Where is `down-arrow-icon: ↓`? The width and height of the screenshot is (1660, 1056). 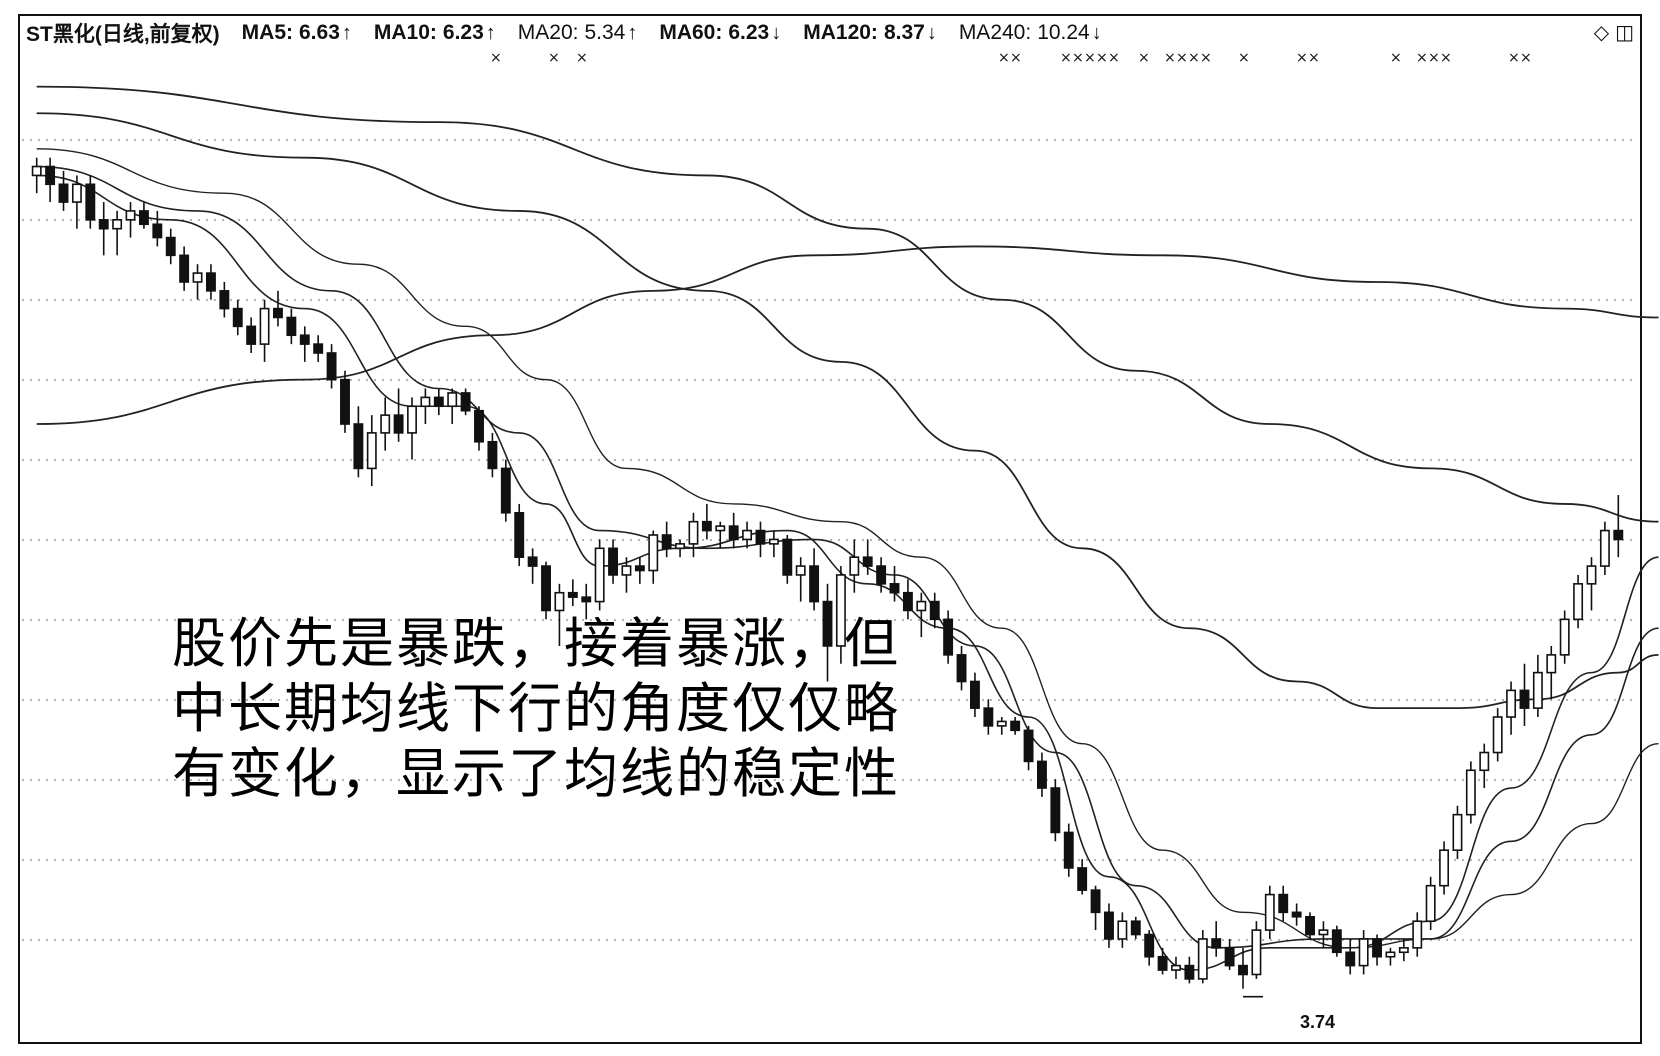 down-arrow-icon: ↓ is located at coordinates (1096, 32).